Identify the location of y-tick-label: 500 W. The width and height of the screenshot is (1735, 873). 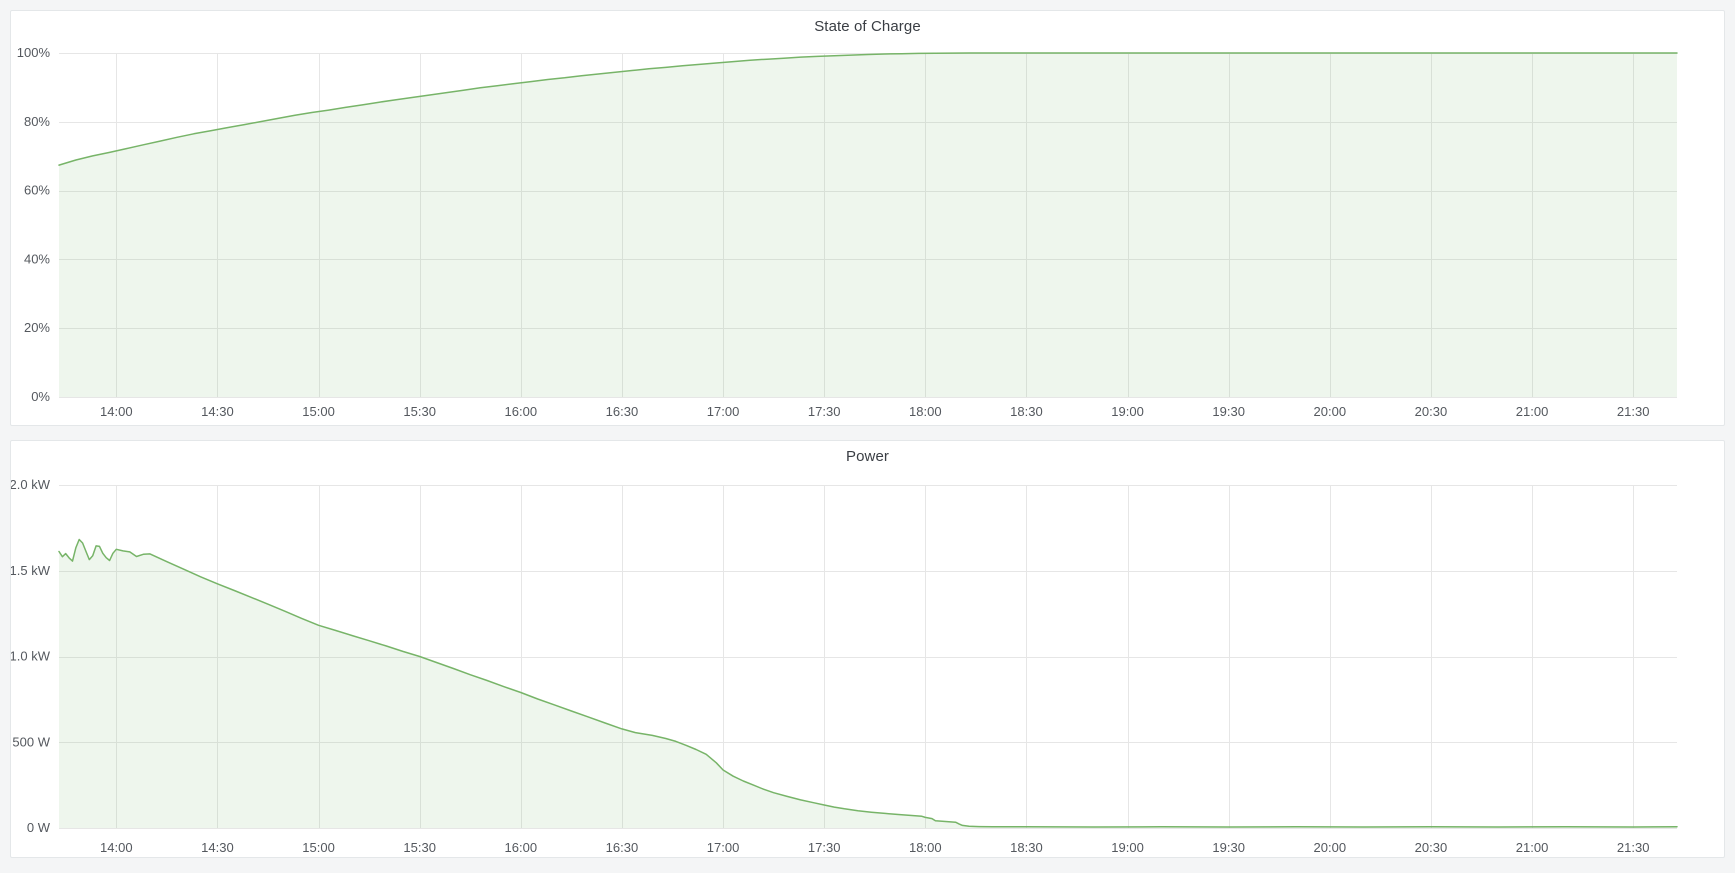
(31, 741).